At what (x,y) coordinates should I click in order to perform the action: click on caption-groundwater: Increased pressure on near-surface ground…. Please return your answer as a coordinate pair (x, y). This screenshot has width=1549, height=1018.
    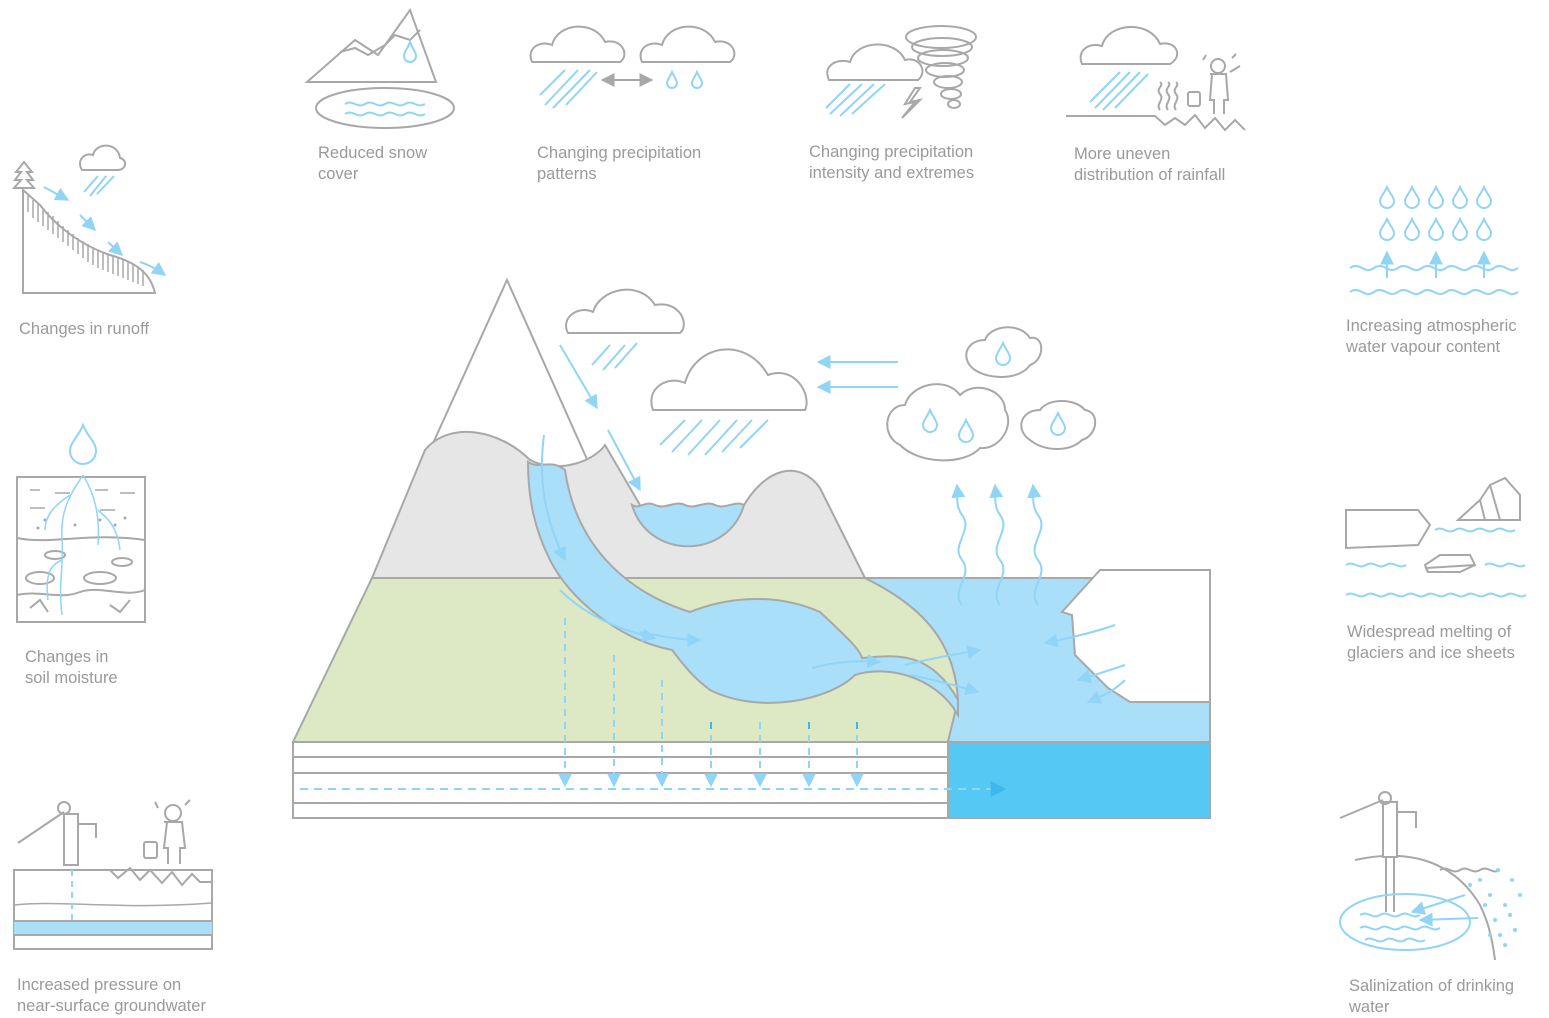
    Looking at the image, I should click on (111, 995).